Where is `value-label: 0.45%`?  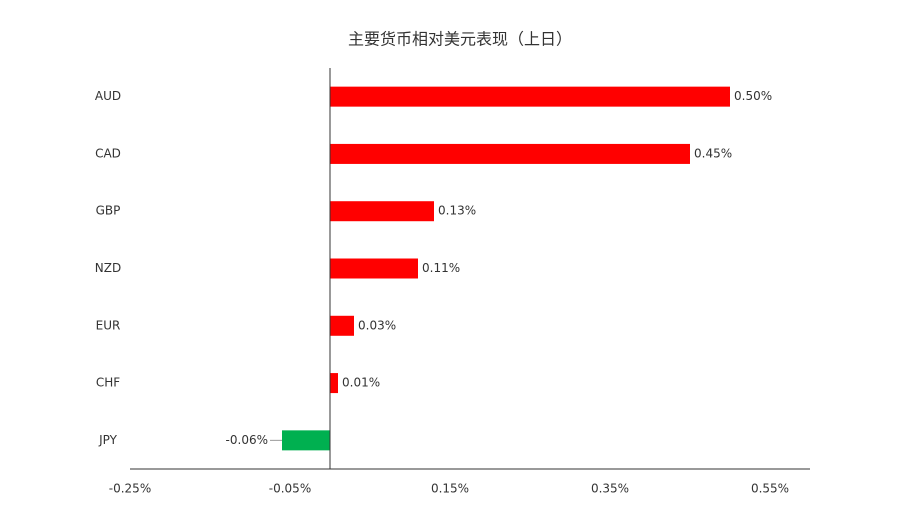
value-label: 0.45% is located at coordinates (713, 153).